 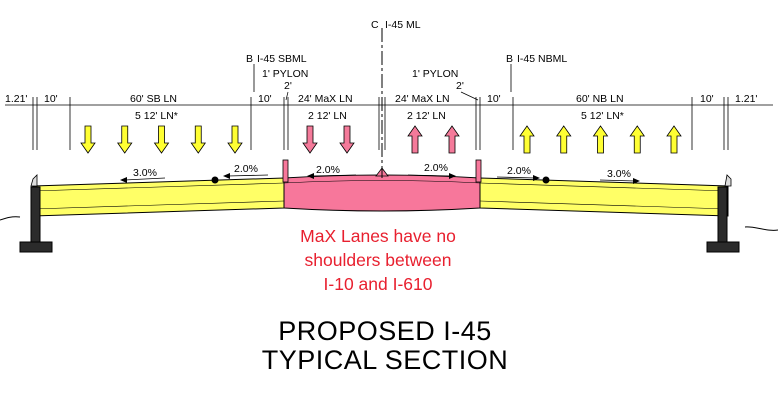 I want to click on slope-nb-outer: 3.0%, so click(x=619, y=174).